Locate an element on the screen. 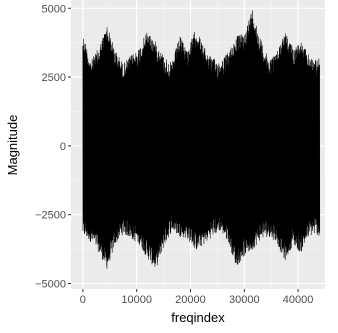 This screenshot has width=338, height=333. x-tick-label: 30000 is located at coordinates (244, 300).